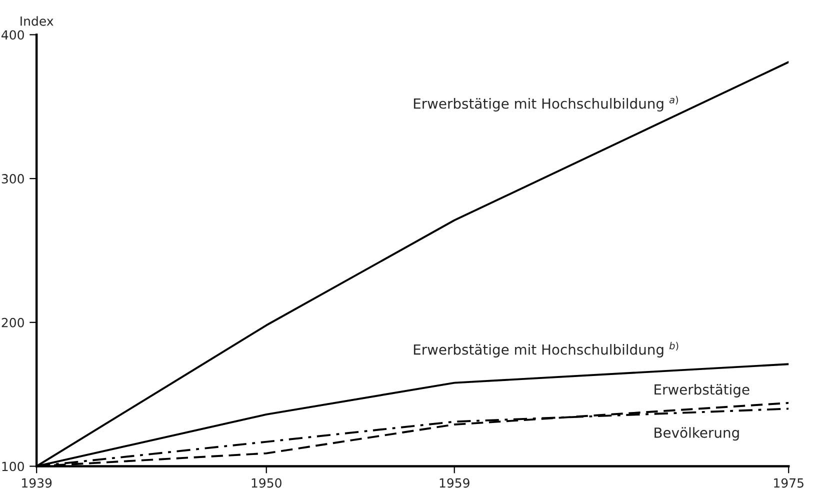 The height and width of the screenshot is (496, 813). What do you see at coordinates (702, 391) in the screenshot?
I see `series-label: Erwerbstätige` at bounding box center [702, 391].